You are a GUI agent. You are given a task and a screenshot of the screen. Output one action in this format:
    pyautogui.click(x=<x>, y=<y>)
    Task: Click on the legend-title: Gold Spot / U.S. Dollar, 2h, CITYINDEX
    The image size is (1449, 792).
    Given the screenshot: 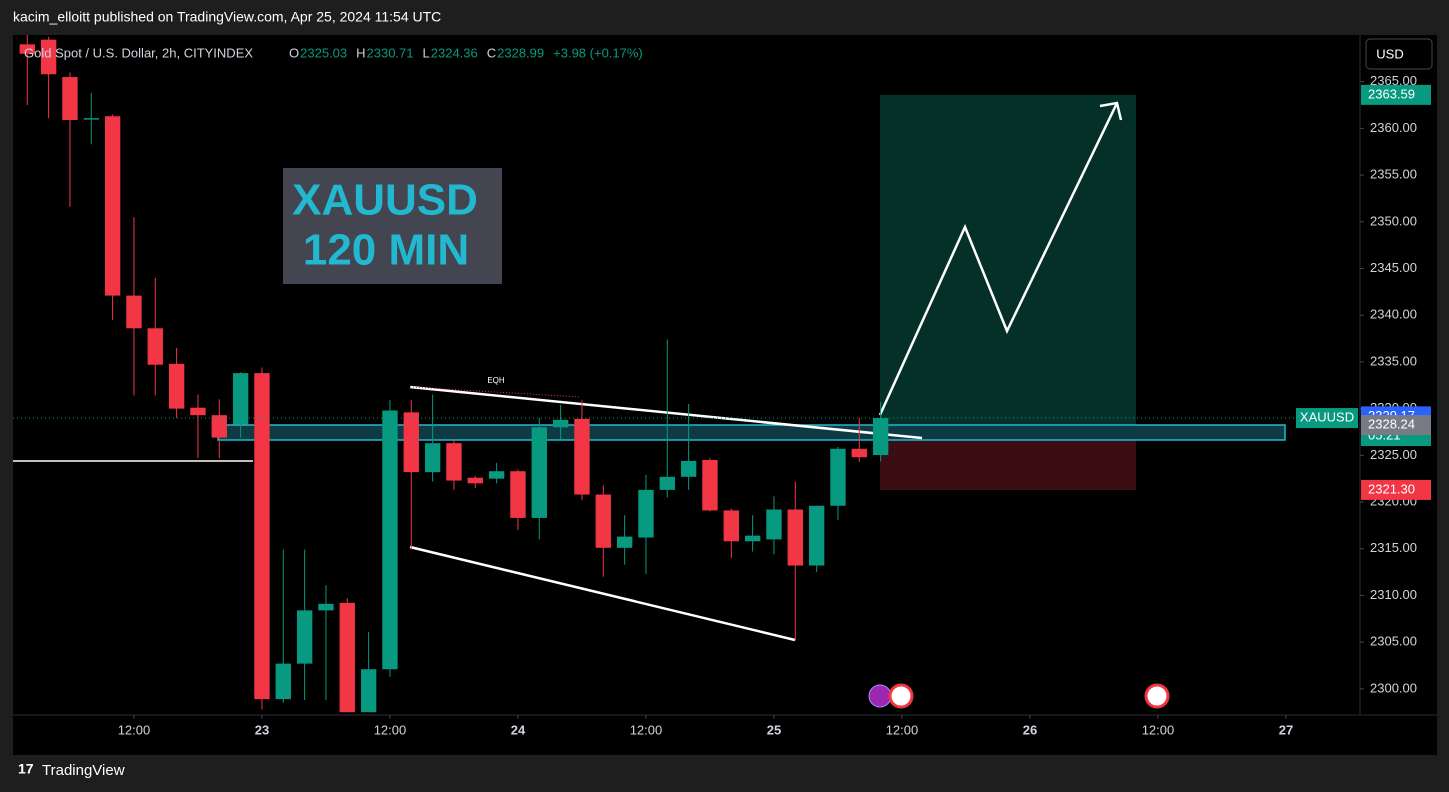 What is the action you would take?
    pyautogui.click(x=138, y=52)
    